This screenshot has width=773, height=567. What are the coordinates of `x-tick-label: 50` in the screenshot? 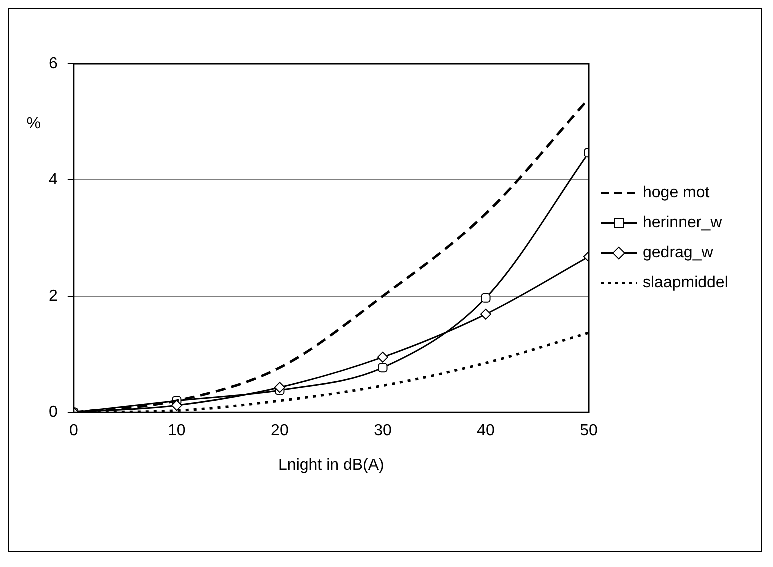 It's located at (589, 431).